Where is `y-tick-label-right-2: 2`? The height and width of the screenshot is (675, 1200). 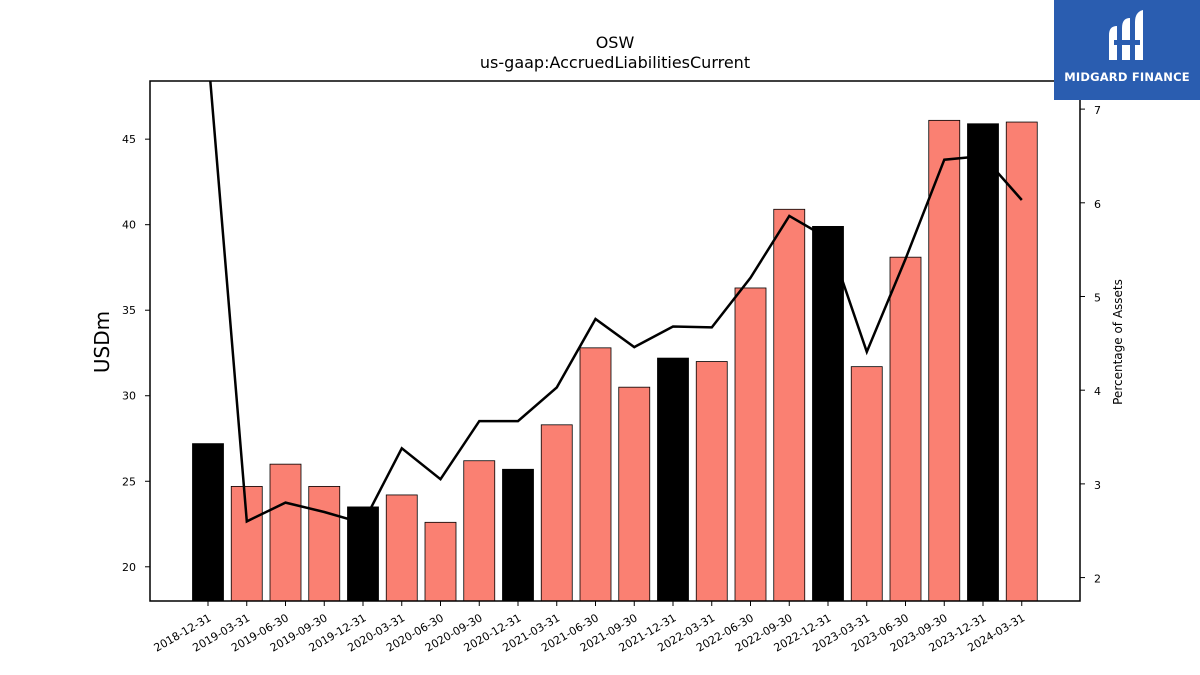 y-tick-label-right-2: 2 is located at coordinates (1097, 579).